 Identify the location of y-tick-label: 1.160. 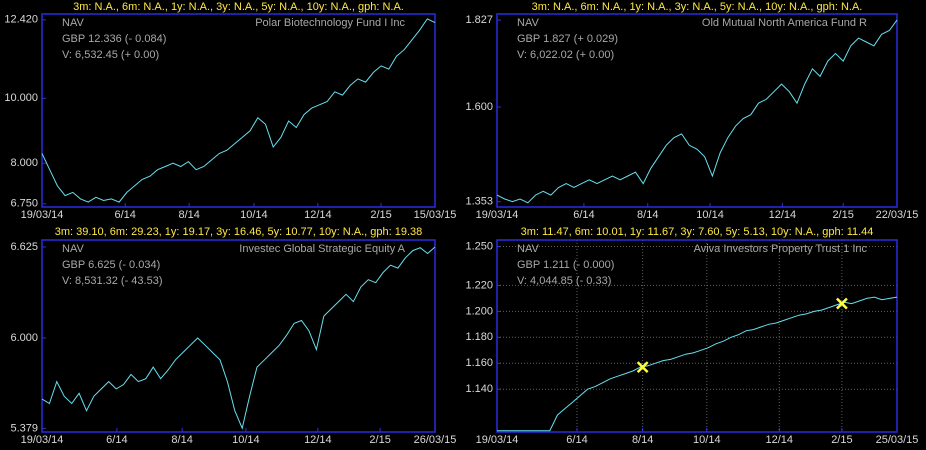
(479, 363).